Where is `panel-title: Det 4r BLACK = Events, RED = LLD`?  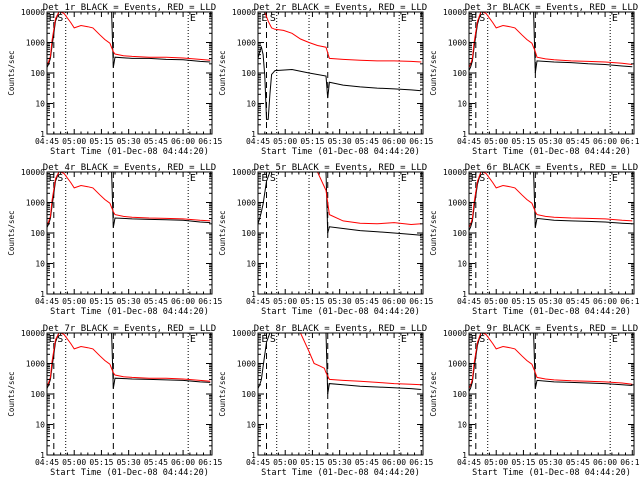
panel-title: Det 4r BLACK = Events, RED = LLD is located at coordinates (129, 168).